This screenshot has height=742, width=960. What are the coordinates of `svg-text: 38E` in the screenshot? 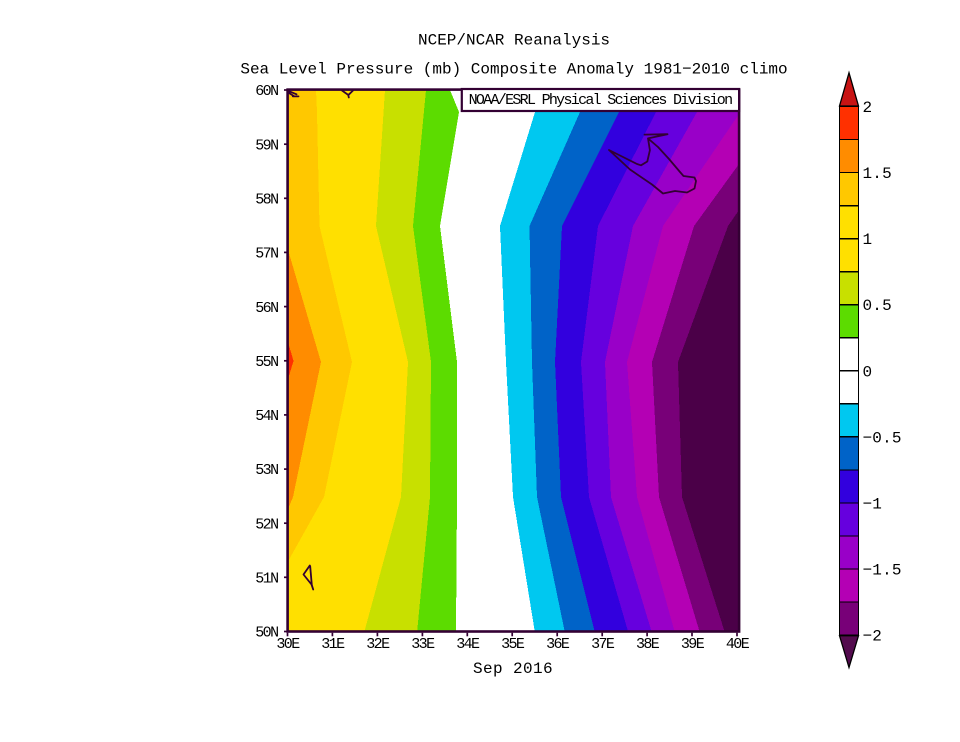 It's located at (648, 644).